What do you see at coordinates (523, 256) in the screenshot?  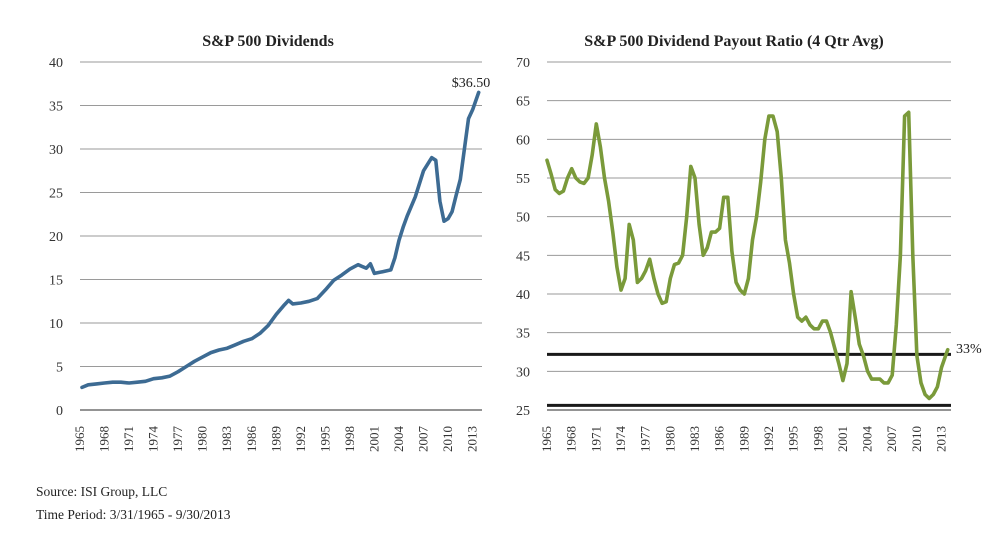 I see `y-tick-label: 45` at bounding box center [523, 256].